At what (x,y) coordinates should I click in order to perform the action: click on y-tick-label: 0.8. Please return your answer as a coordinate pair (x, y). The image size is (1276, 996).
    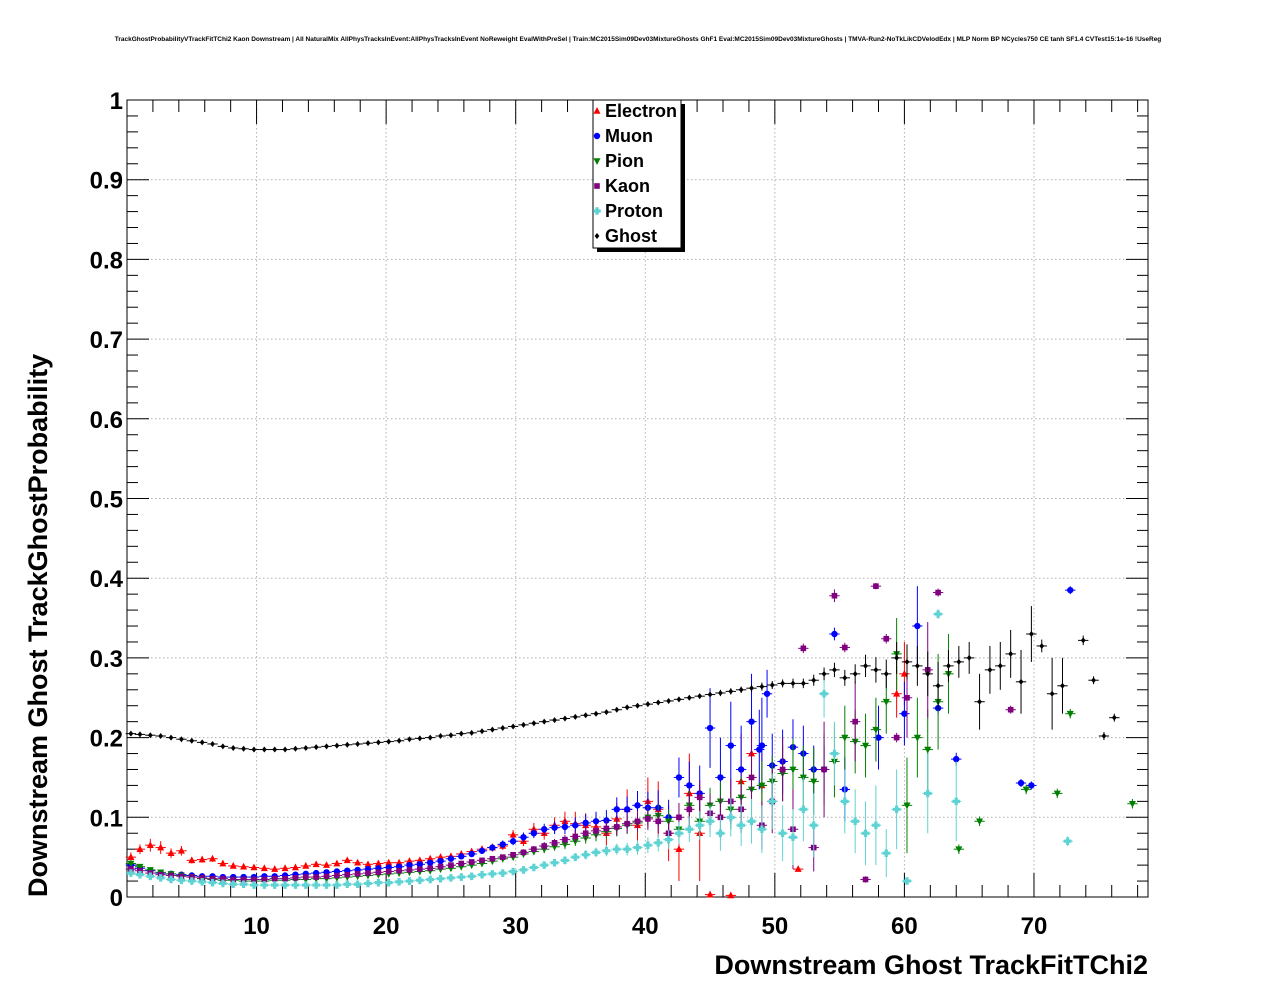
    Looking at the image, I should click on (106, 260).